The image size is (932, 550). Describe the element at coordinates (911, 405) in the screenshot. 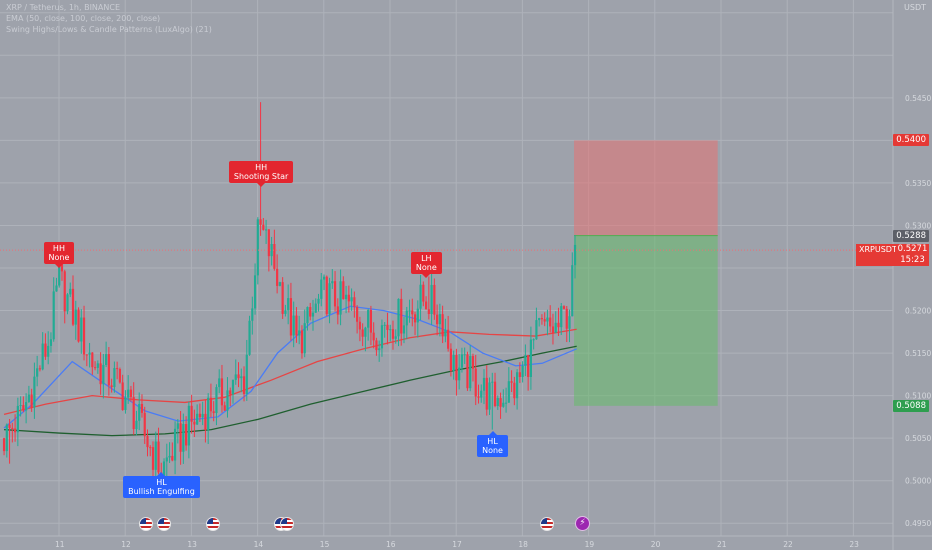

I see `target-price-tag: 0.5088` at that location.